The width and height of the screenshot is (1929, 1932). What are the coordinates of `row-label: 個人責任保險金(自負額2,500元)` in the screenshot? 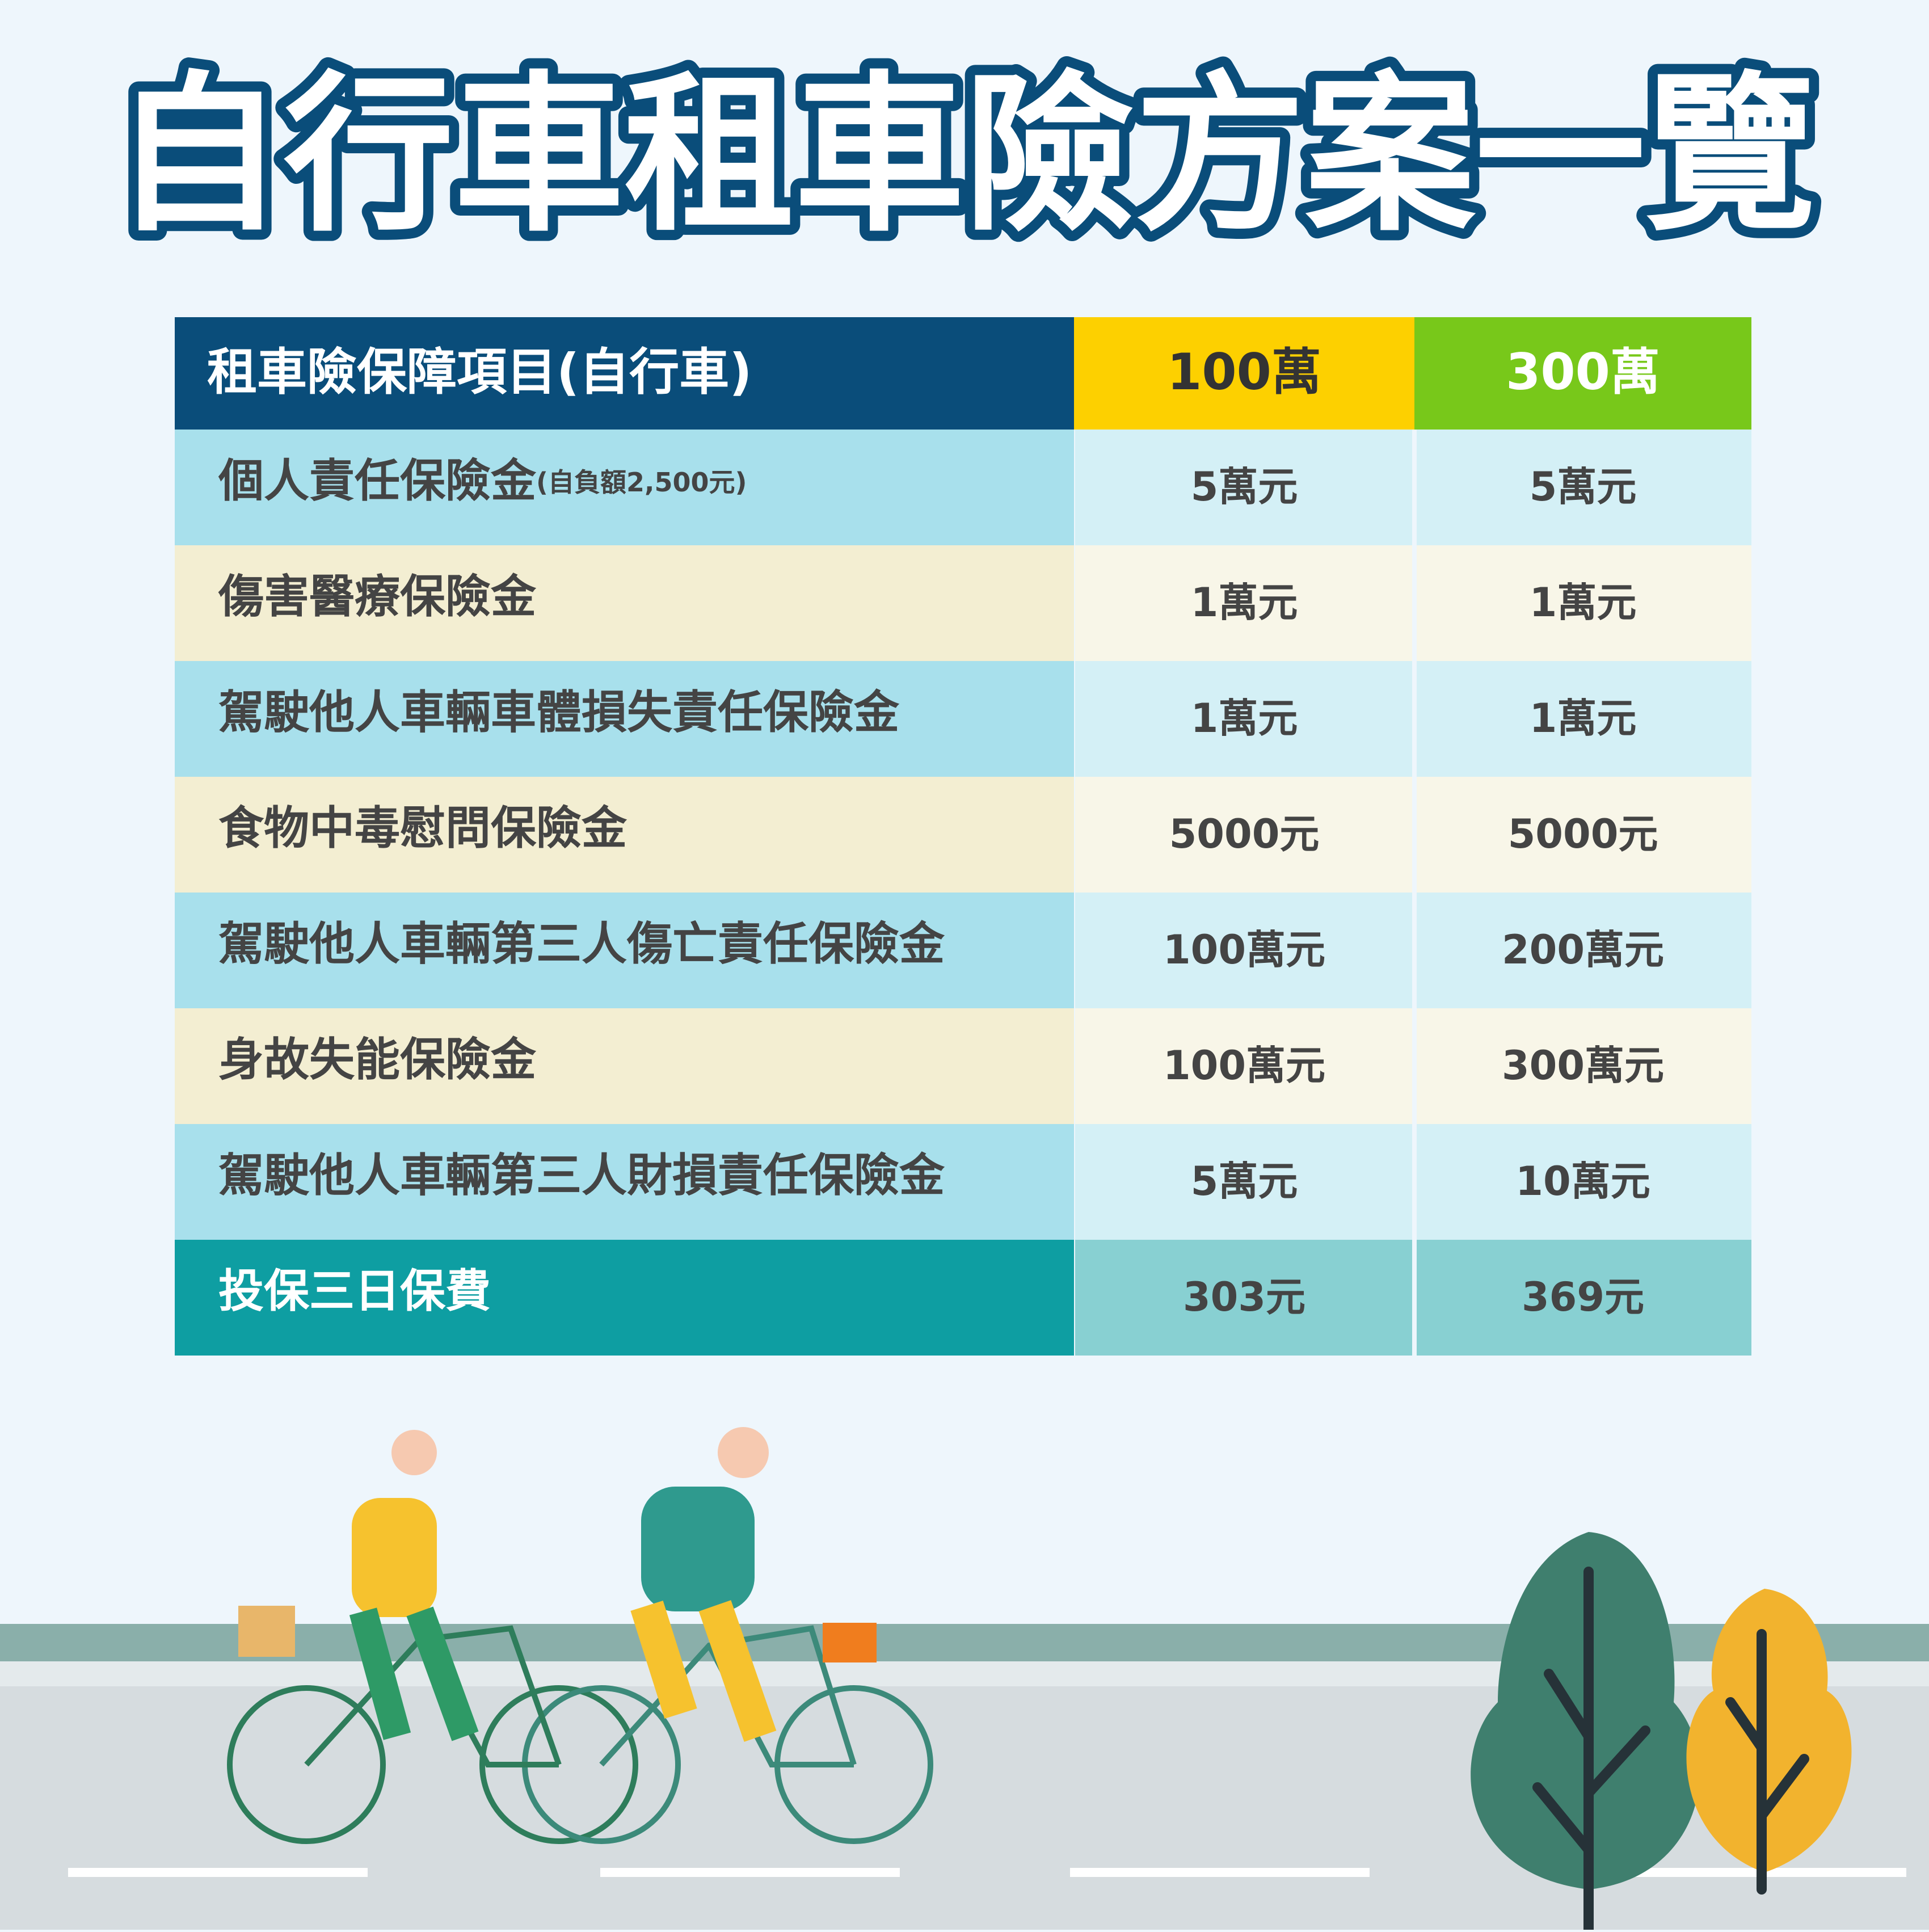 It's located at (482, 480).